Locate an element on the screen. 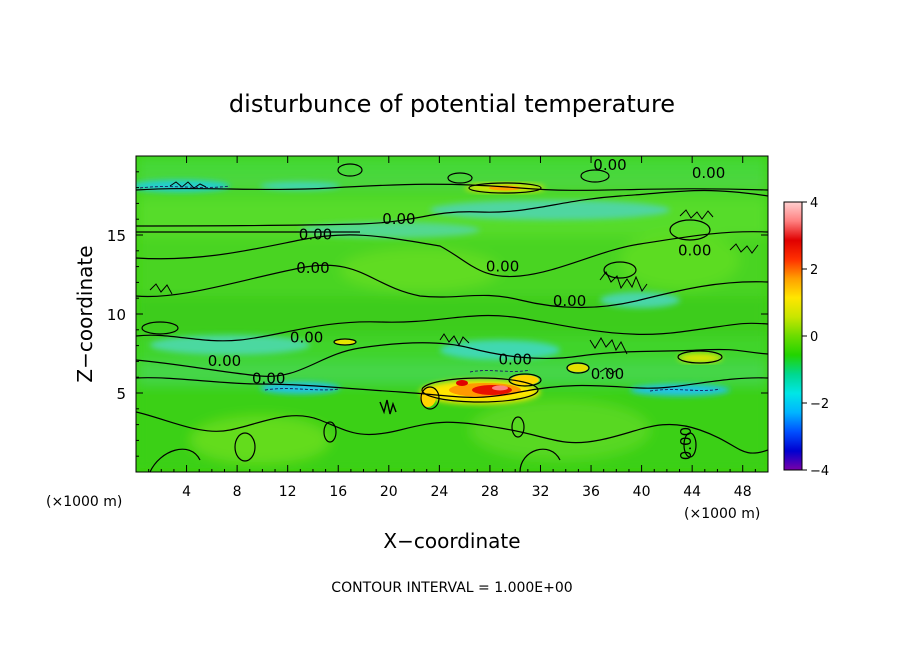 The width and height of the screenshot is (904, 654). x-axis-label: X−coordinate is located at coordinates (451, 541).